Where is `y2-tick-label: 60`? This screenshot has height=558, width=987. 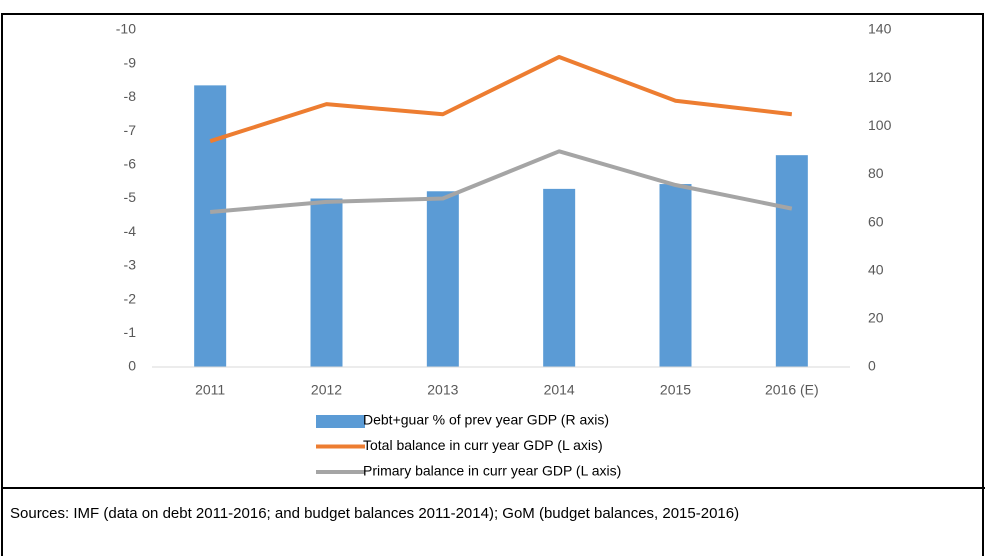 y2-tick-label: 60 is located at coordinates (876, 221).